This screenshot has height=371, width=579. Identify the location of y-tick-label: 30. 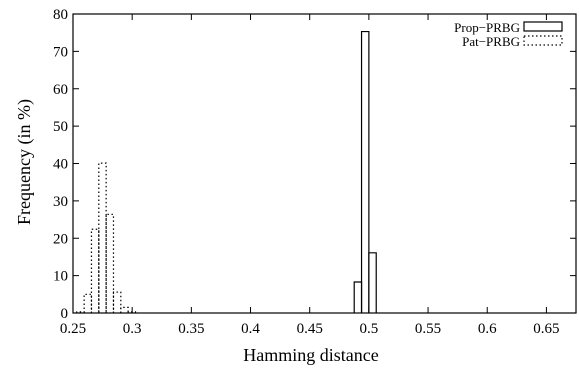
(60, 202).